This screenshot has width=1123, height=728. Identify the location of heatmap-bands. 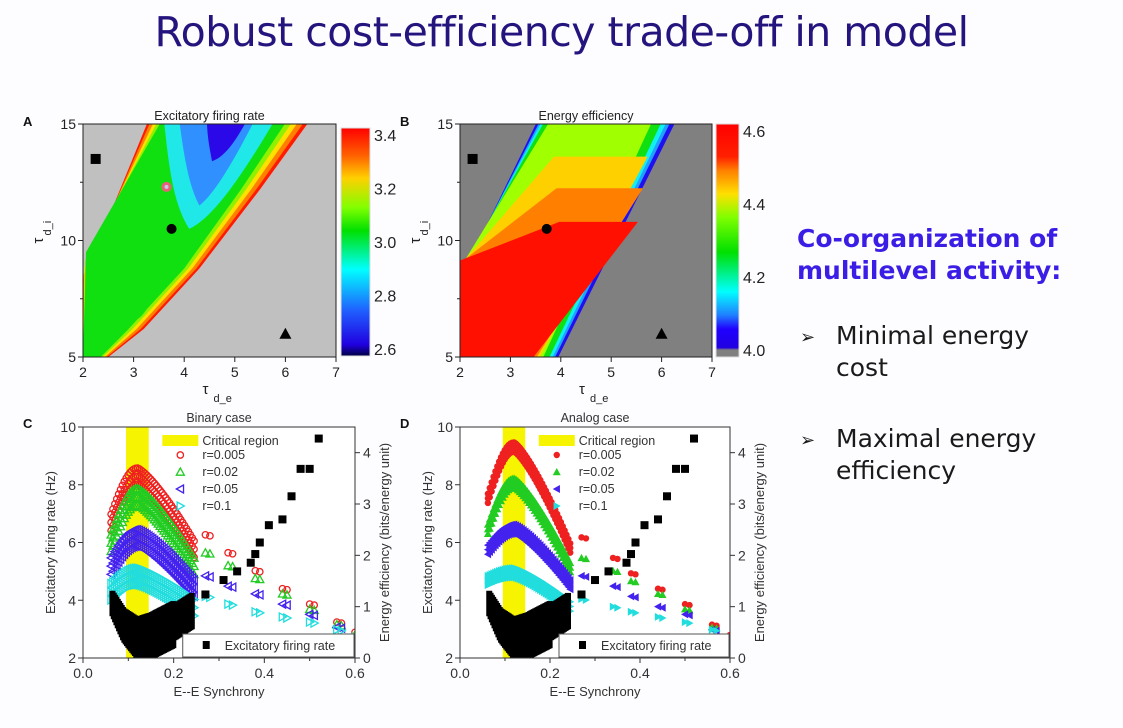
(195, 240).